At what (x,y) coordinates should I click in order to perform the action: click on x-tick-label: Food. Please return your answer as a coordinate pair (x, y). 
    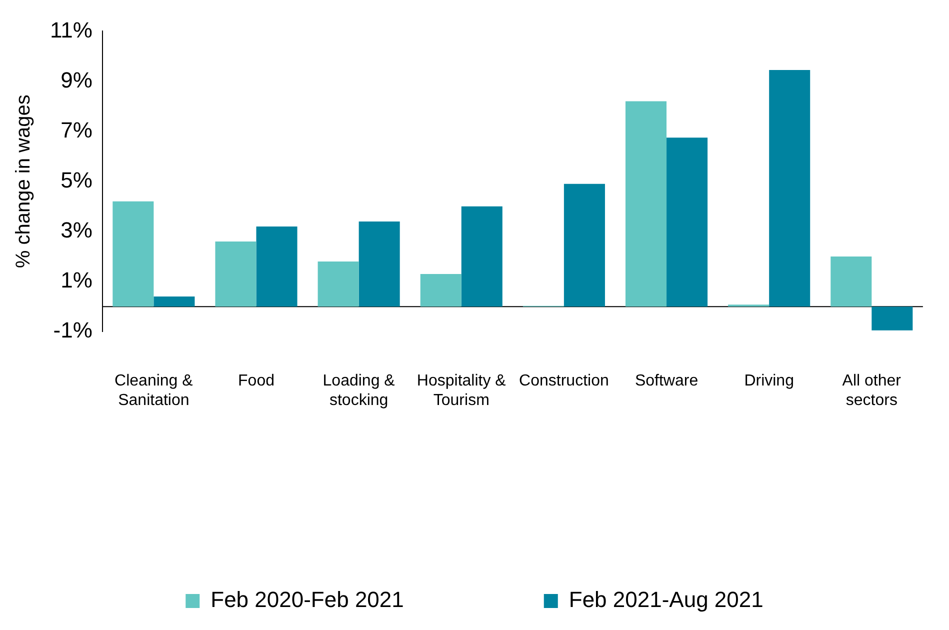
    Looking at the image, I should click on (256, 381).